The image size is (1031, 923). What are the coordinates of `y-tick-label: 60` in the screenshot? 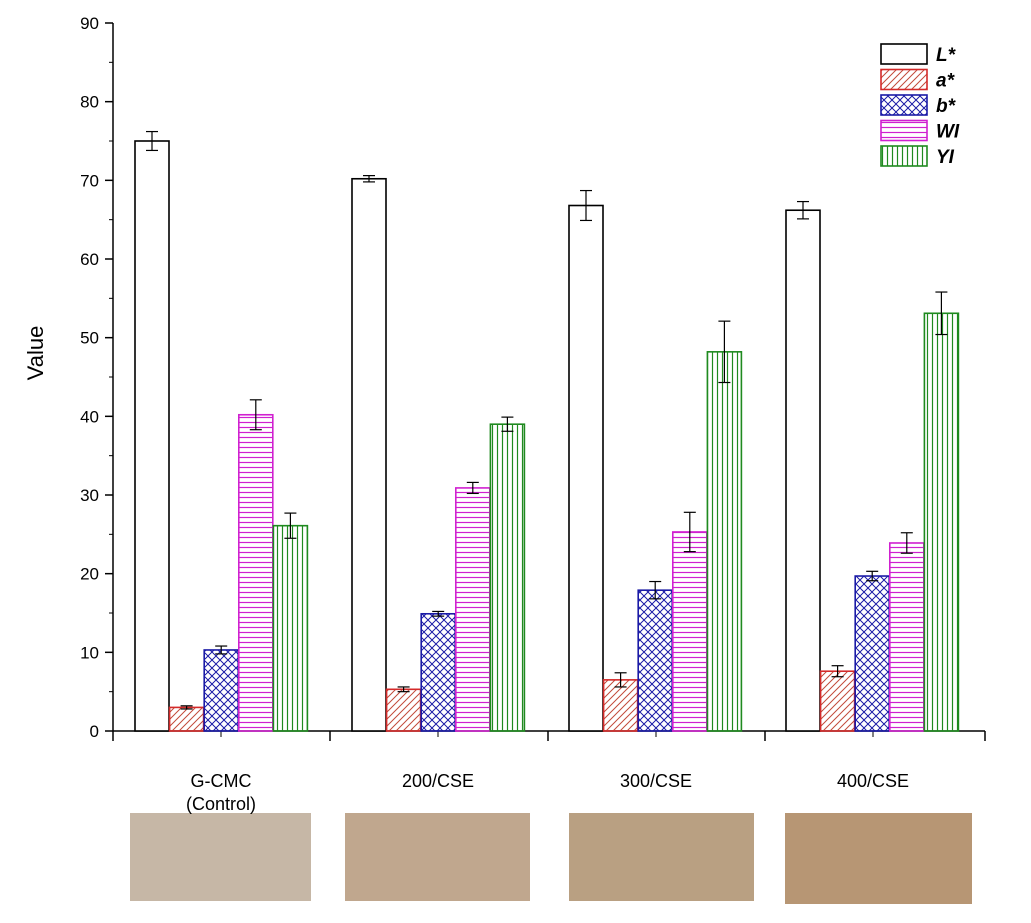 It's located at (89, 259).